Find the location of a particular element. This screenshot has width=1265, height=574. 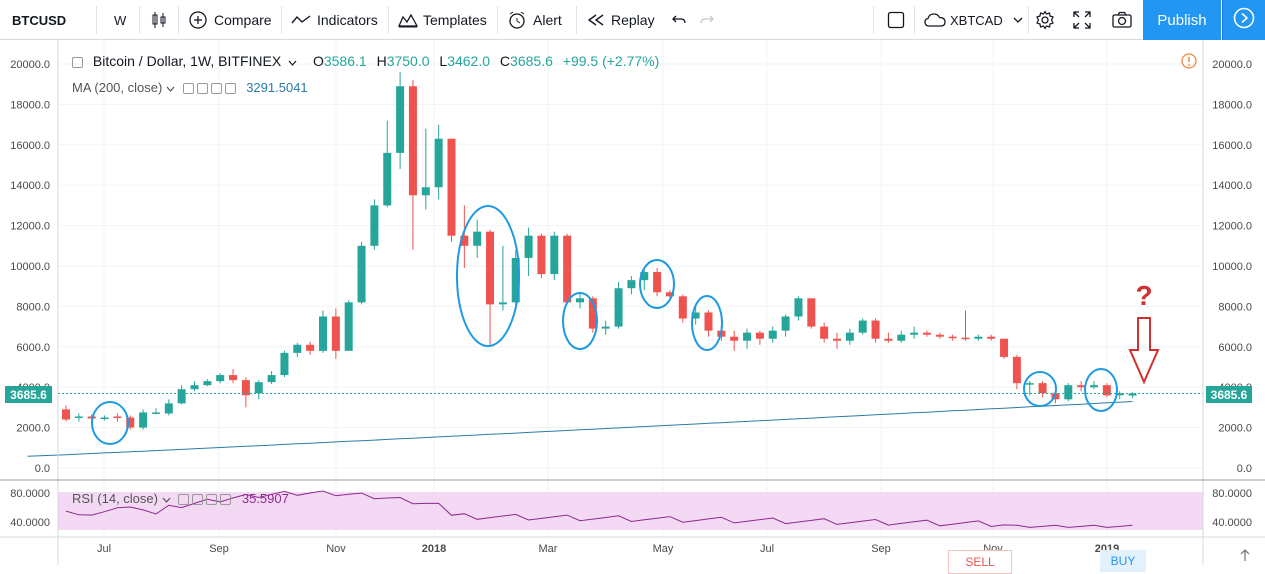

price-tick-right: 12000.0 is located at coordinates (1232, 227).